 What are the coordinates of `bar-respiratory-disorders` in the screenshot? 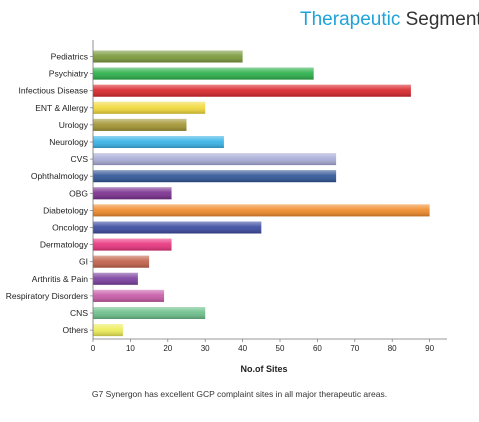 It's located at (129, 295).